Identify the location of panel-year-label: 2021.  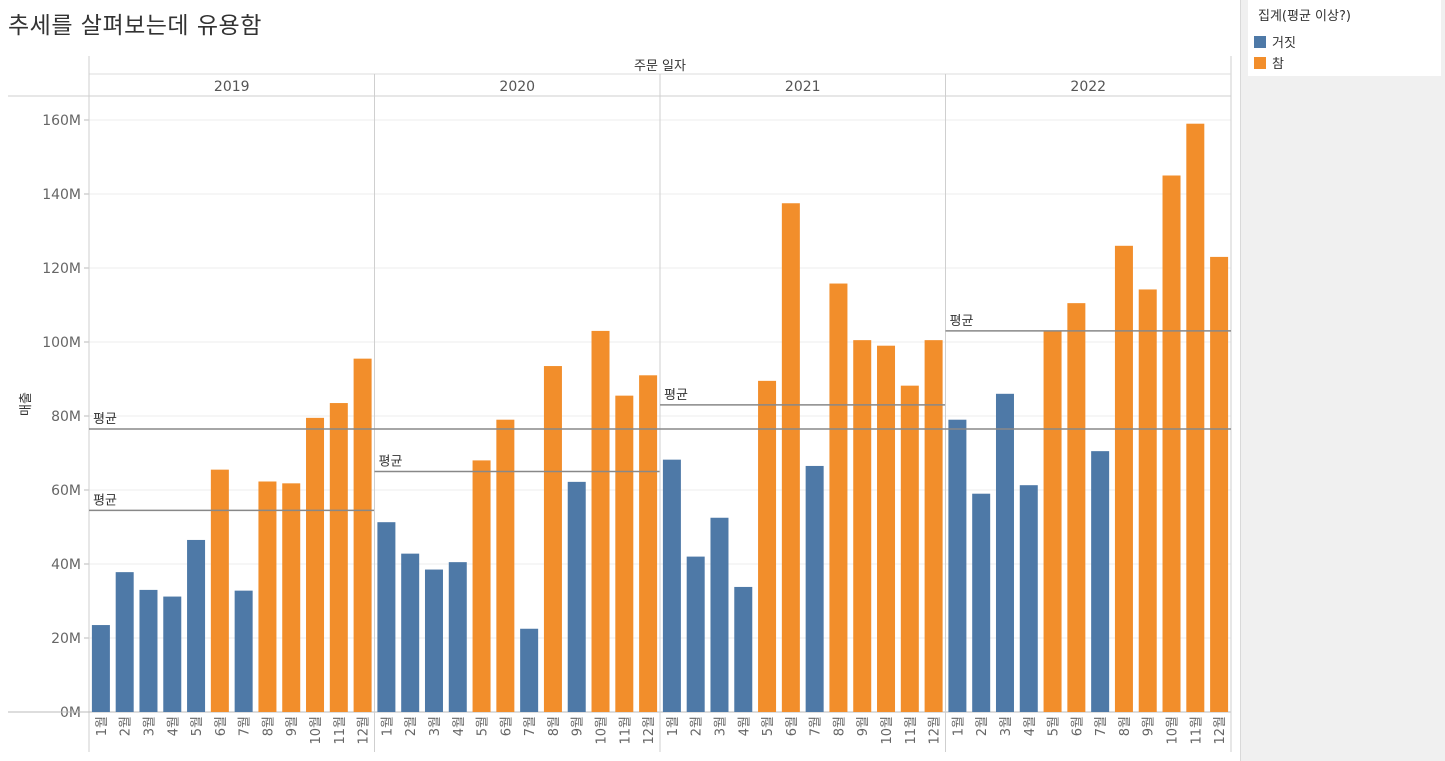
(803, 87).